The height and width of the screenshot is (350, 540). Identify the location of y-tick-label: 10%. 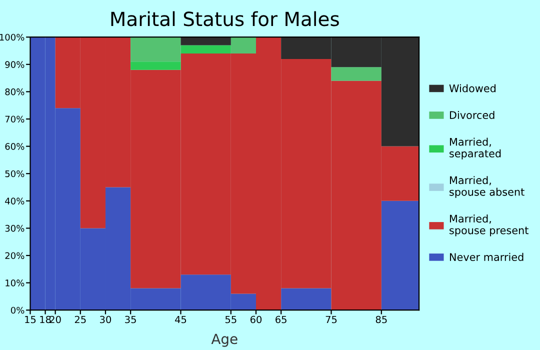
(15, 283).